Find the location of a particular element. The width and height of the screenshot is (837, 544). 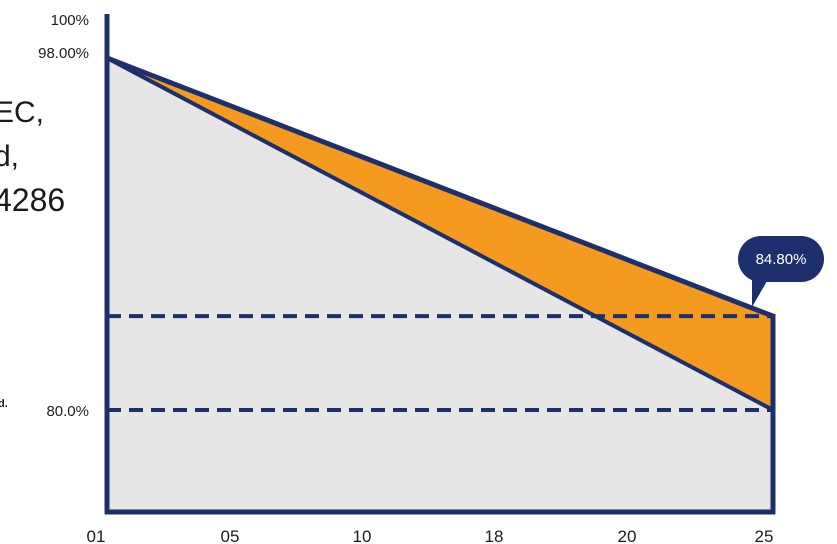

callout-label: 84.80% is located at coordinates (781, 259).